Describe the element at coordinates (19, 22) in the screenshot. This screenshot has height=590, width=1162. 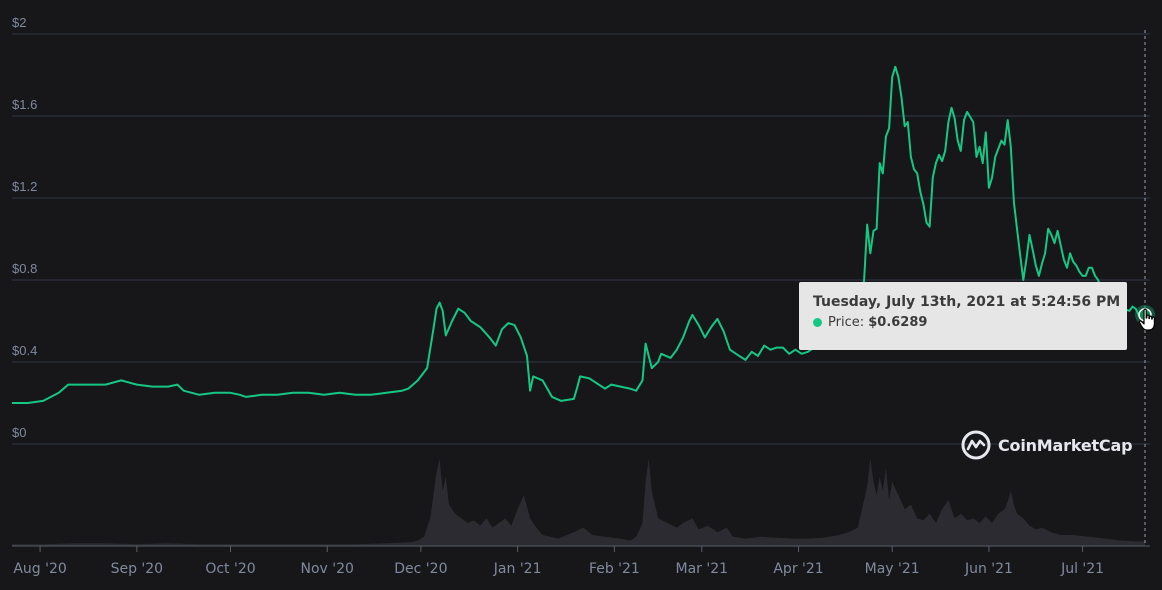
I see `y-tick-label: $2` at that location.